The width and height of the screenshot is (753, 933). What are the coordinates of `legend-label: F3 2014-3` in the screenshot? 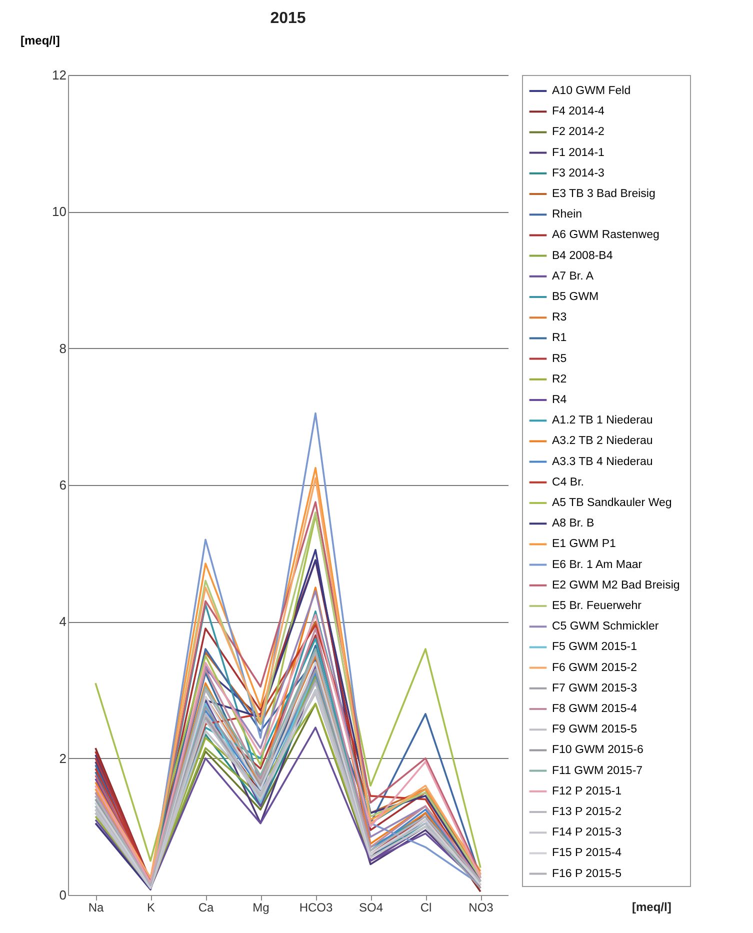 It's located at (578, 173).